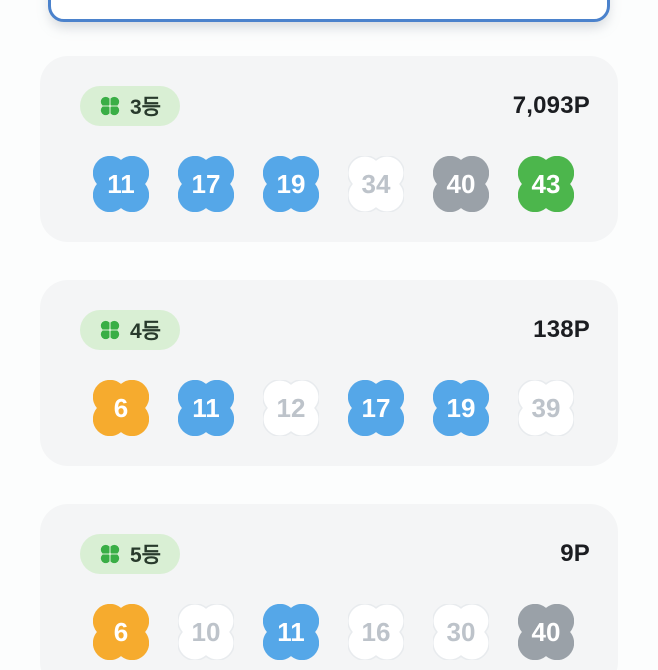 This screenshot has width=658, height=670. I want to click on rank-card-header: 4등 138P, so click(335, 330).